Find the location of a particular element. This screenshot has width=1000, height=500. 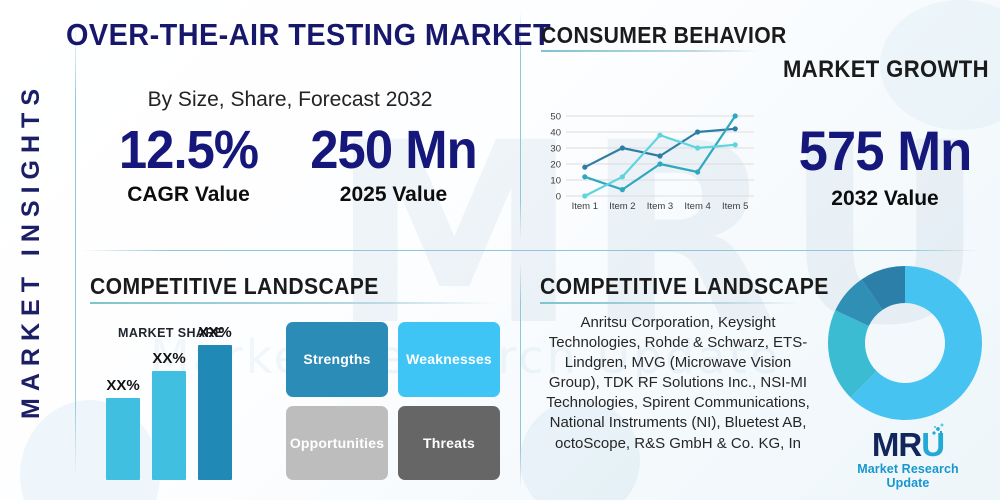

y-axis-tick-label: 20 is located at coordinates (555, 164).